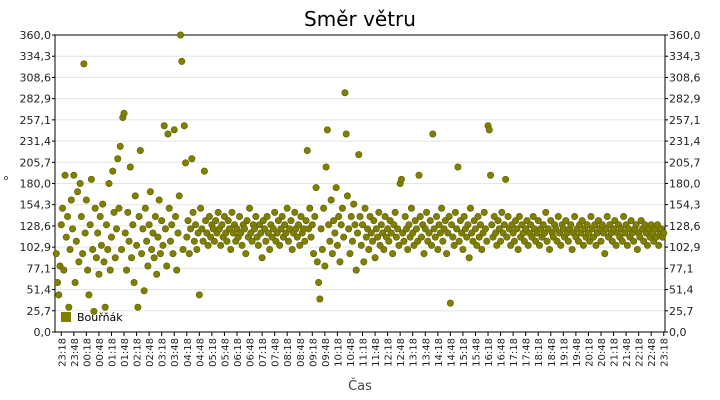 The height and width of the screenshot is (400, 720). Describe the element at coordinates (451, 352) in the screenshot. I see `x-tick-label: 14:48` at that location.